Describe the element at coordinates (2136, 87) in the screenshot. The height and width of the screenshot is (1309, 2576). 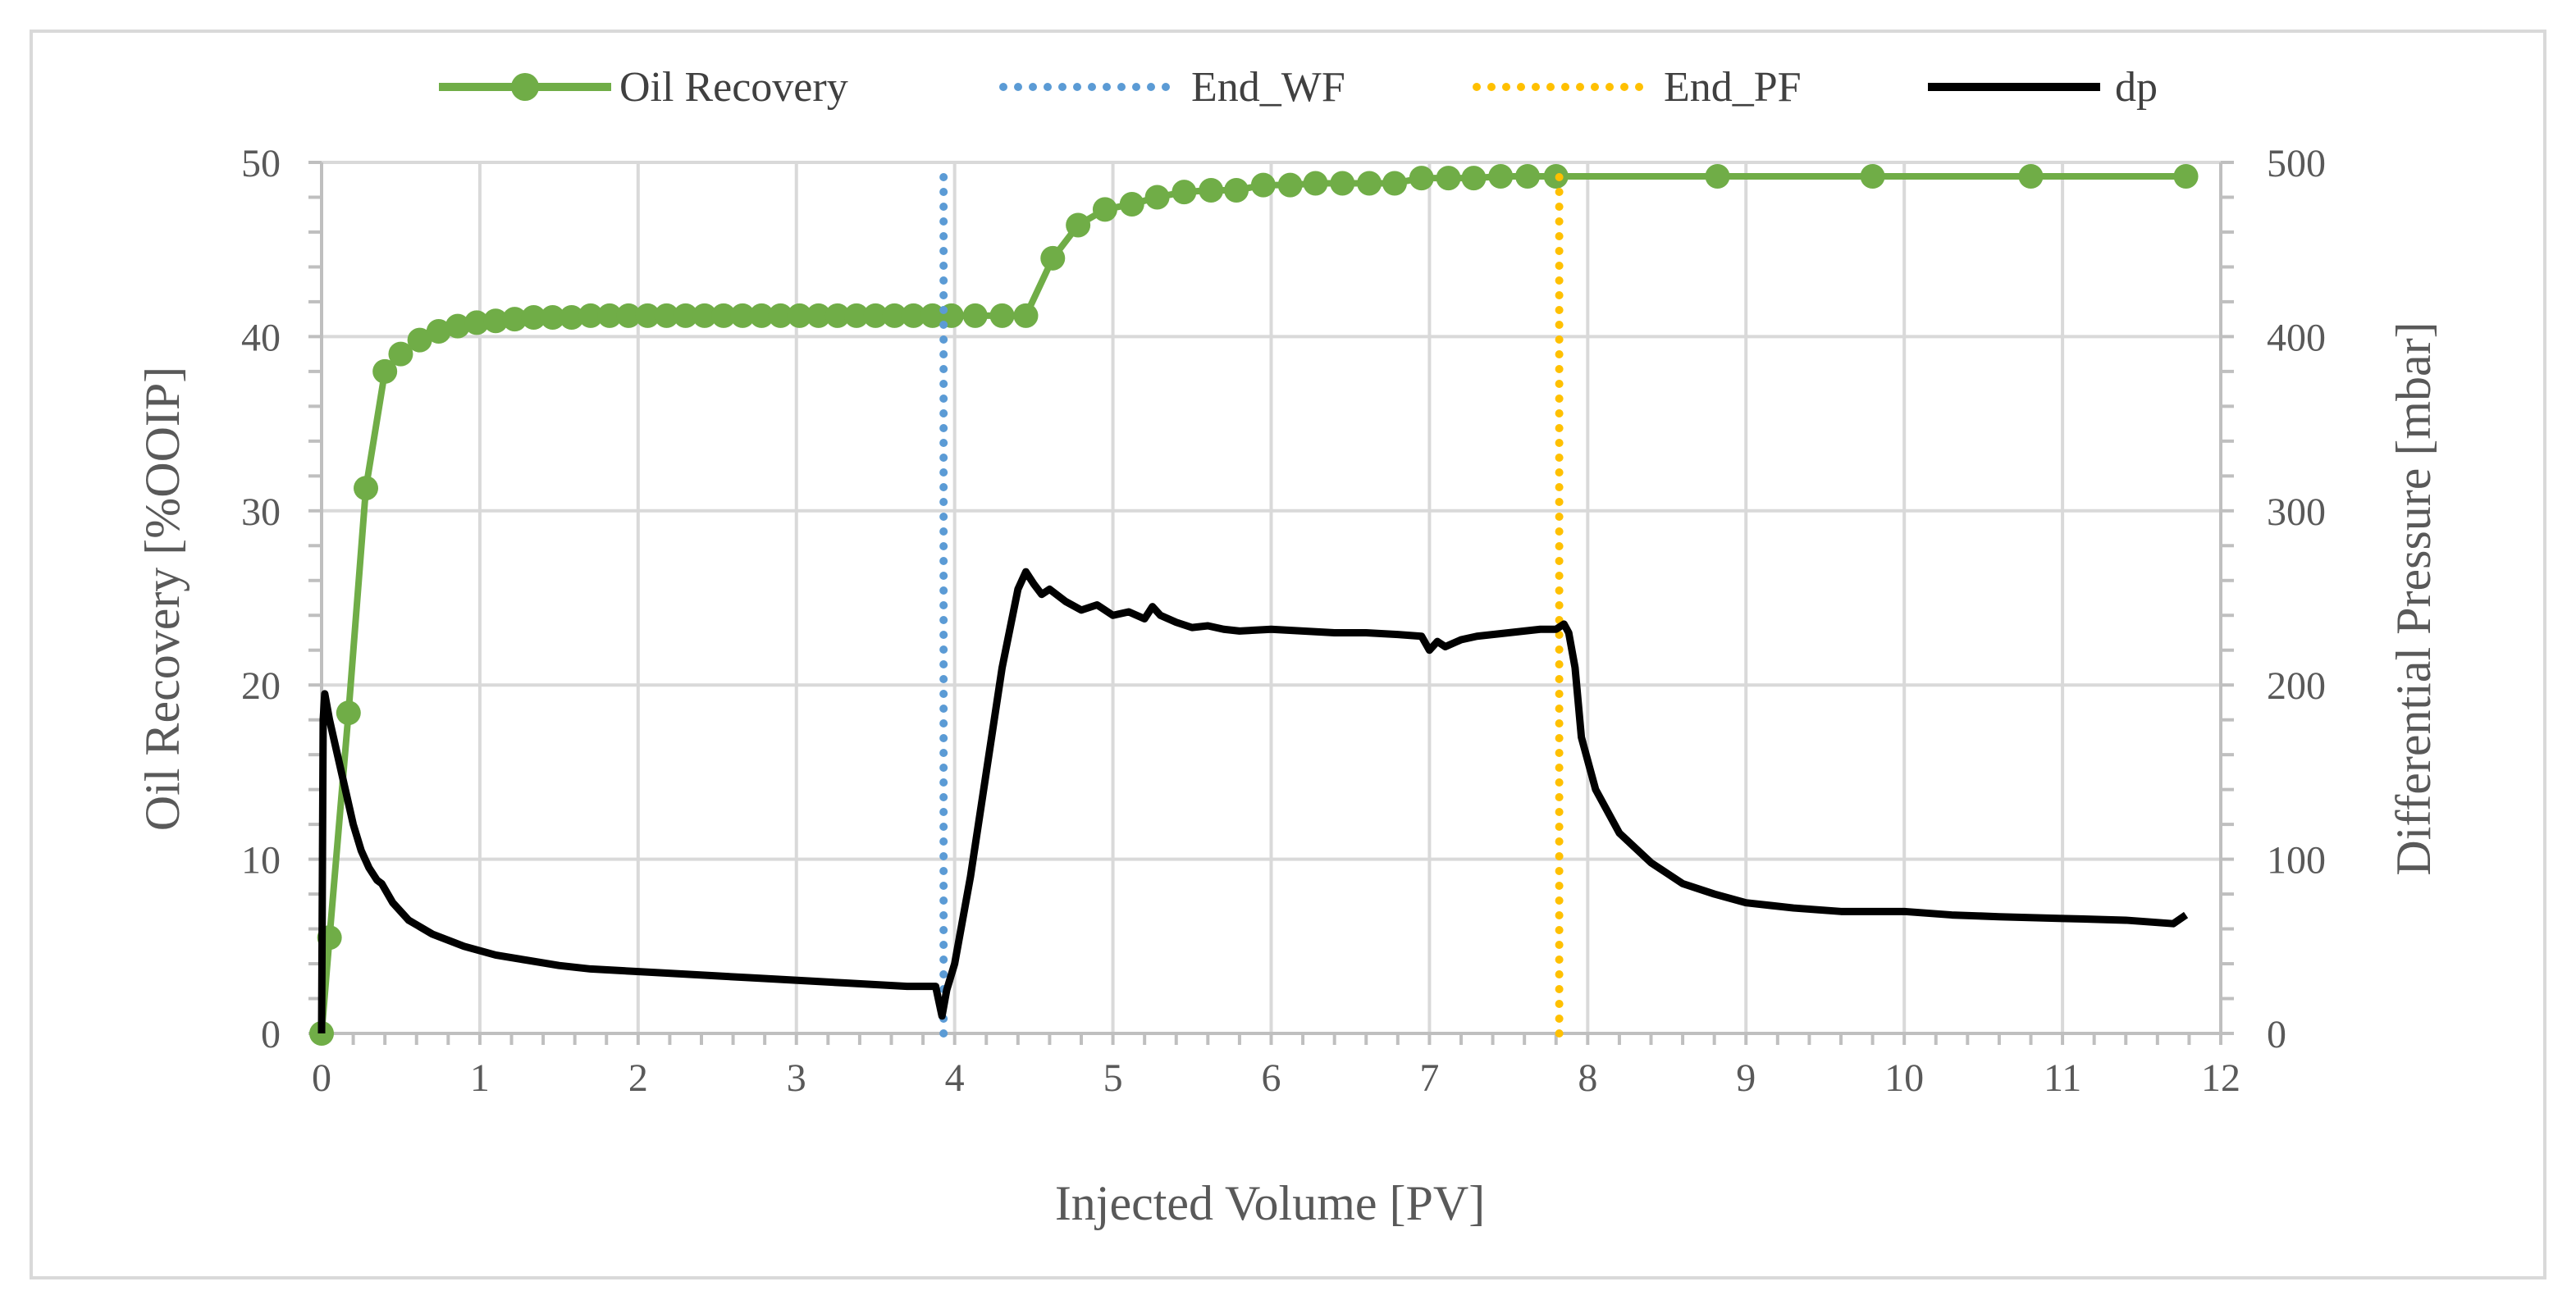
I see `legend-label-dp: dp` at that location.